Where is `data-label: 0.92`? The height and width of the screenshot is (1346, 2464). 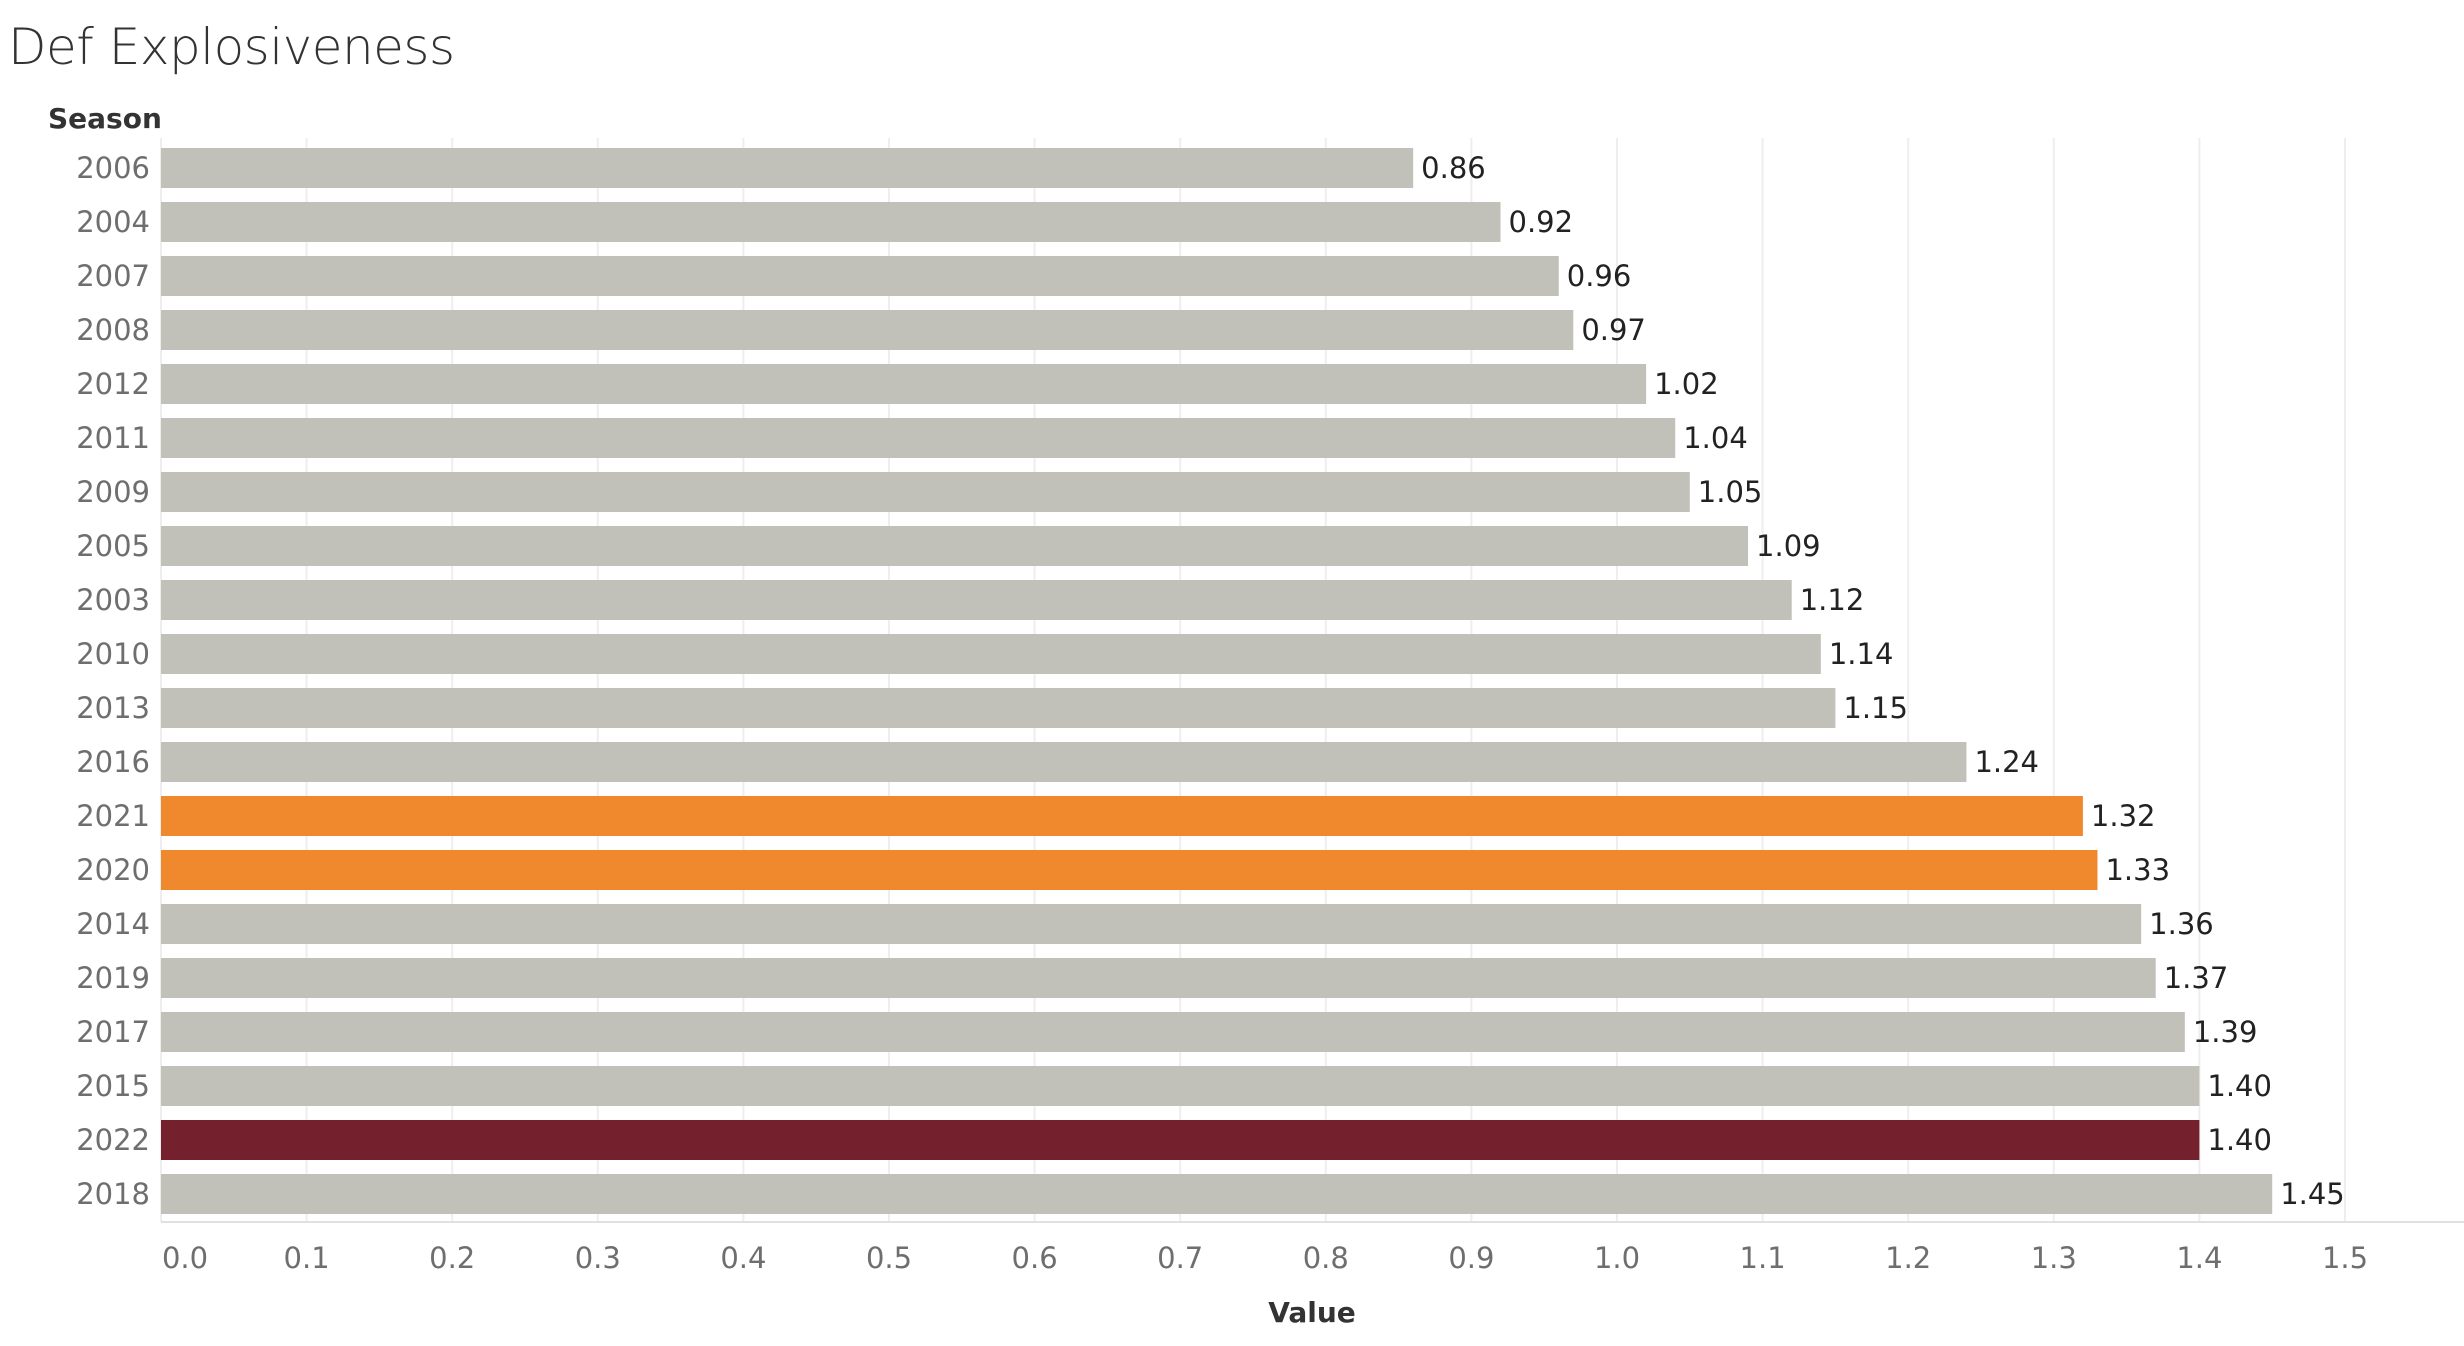
data-label: 0.92 is located at coordinates (1541, 222).